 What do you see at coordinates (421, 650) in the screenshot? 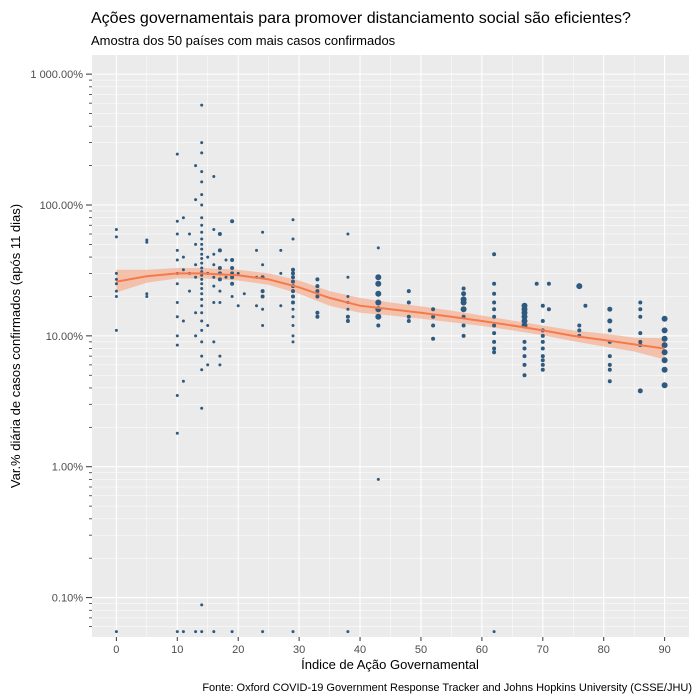
I see `x-tick-label: 50` at bounding box center [421, 650].